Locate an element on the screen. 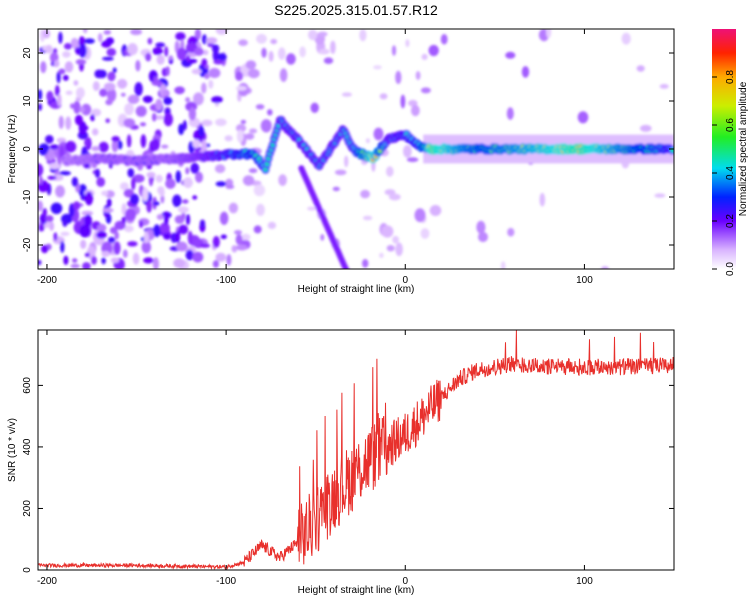  figure-title: S225.2025.315.01.57.R12 is located at coordinates (356, 10).